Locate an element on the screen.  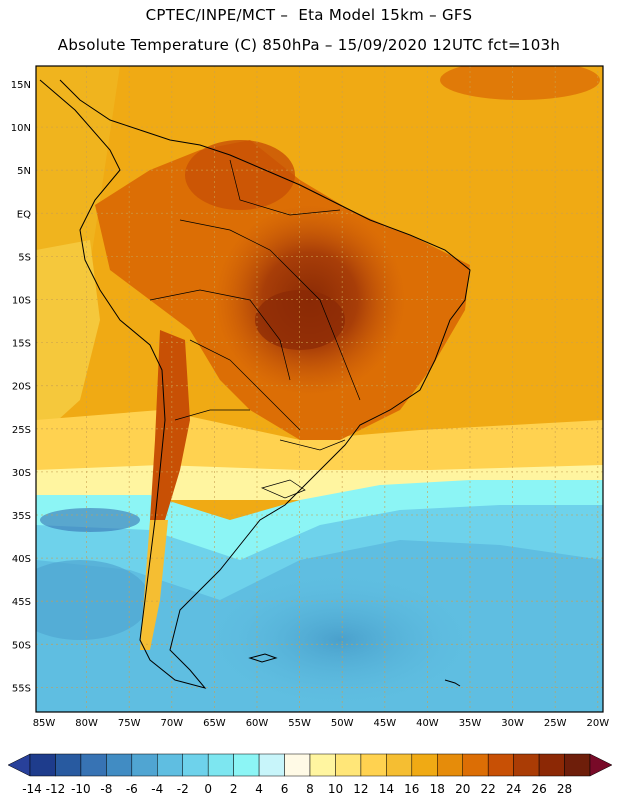
colorbar-tick-label: 20 is located at coordinates (462, 789).